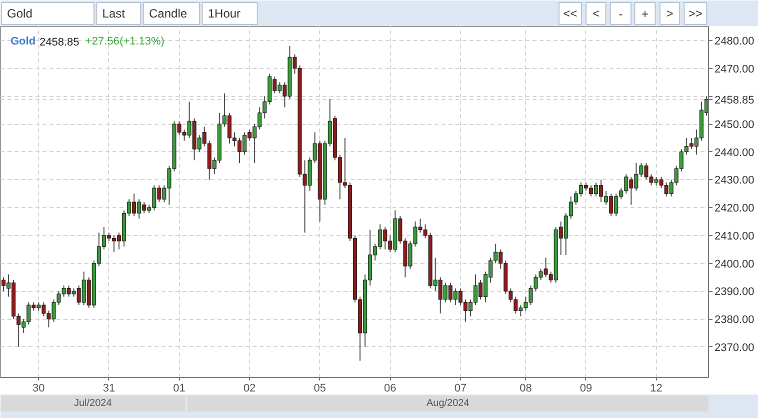  Describe the element at coordinates (734, 320) in the screenshot. I see `y-tick-label: 2380.00` at that location.